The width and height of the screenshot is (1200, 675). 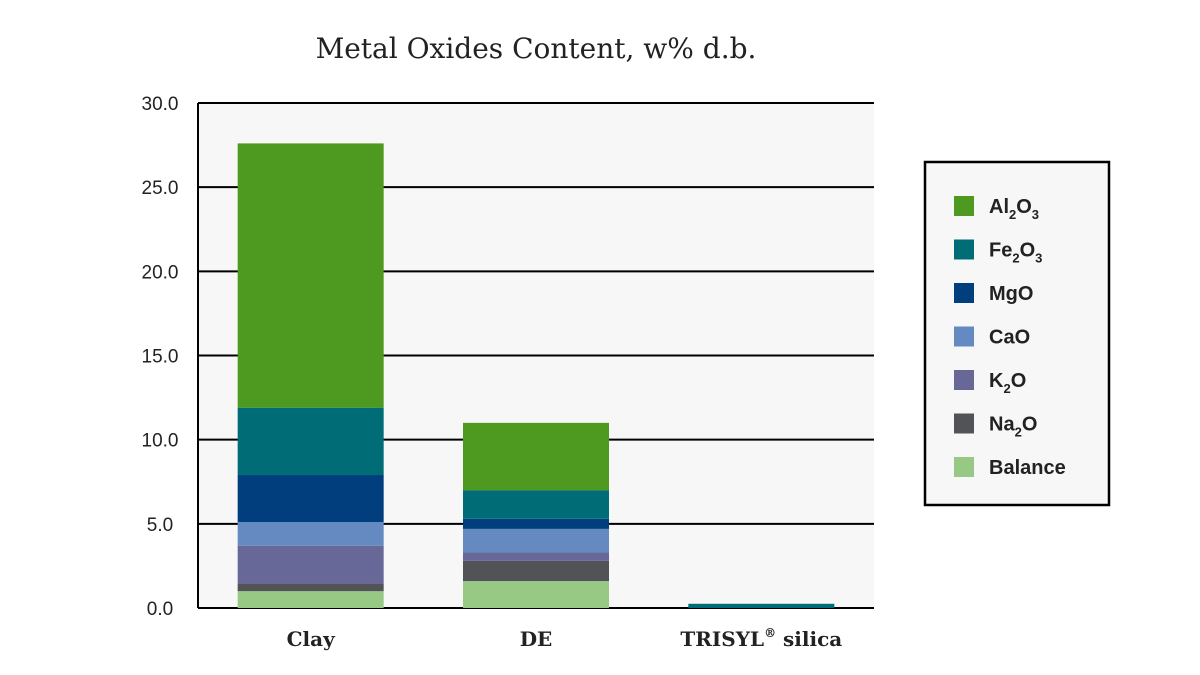 What do you see at coordinates (160, 525) in the screenshot?
I see `y-tick-label: 5.0` at bounding box center [160, 525].